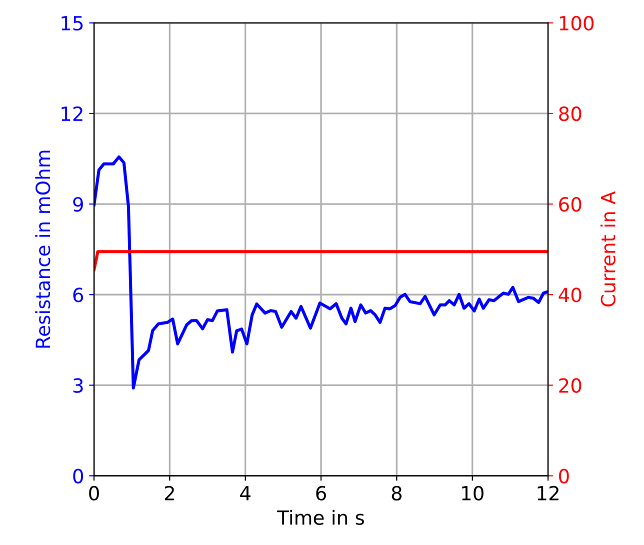 This screenshot has width=644, height=545. Describe the element at coordinates (78, 204) in the screenshot. I see `y-tick-label: 9` at that location.